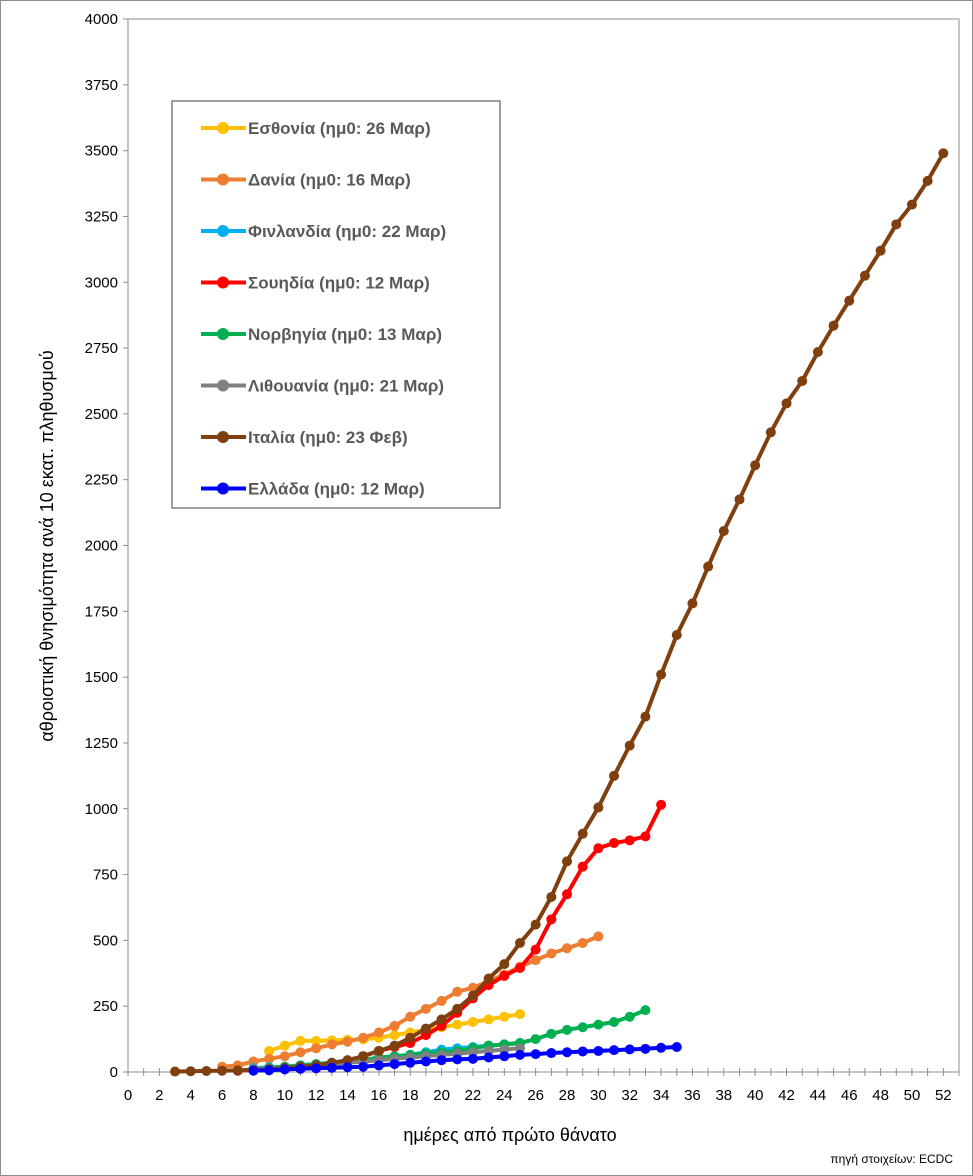 Image resolution: width=973 pixels, height=1176 pixels. I want to click on x-tick-label: 46, so click(849, 1095).